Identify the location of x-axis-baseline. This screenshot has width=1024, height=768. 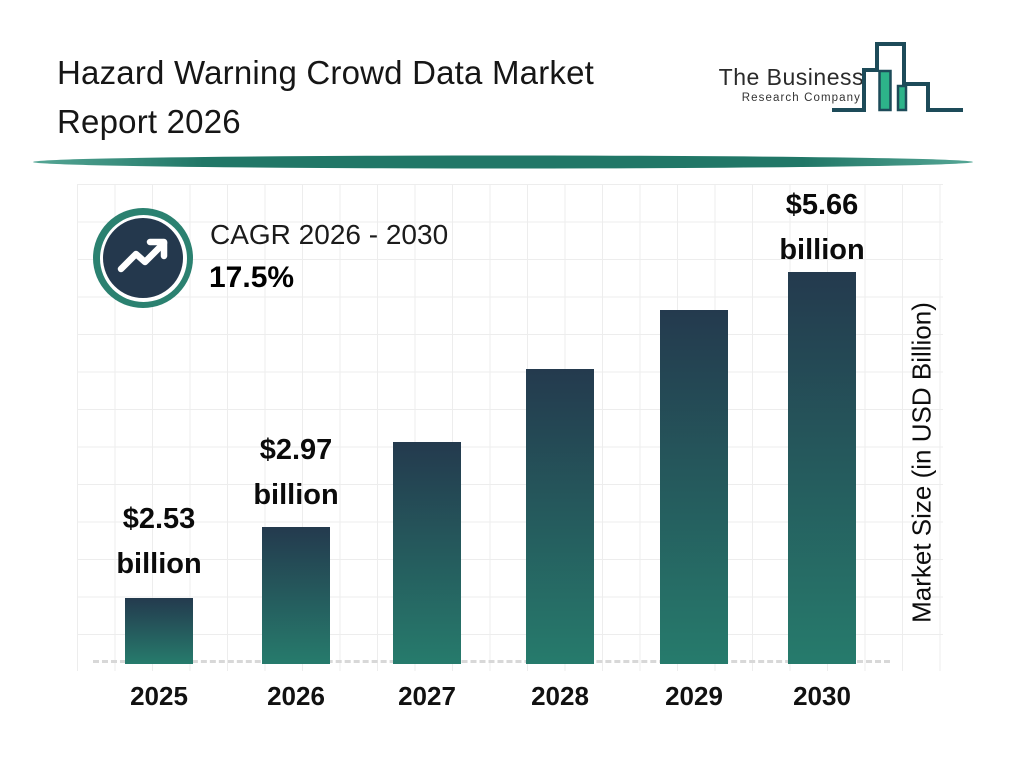
(491, 661).